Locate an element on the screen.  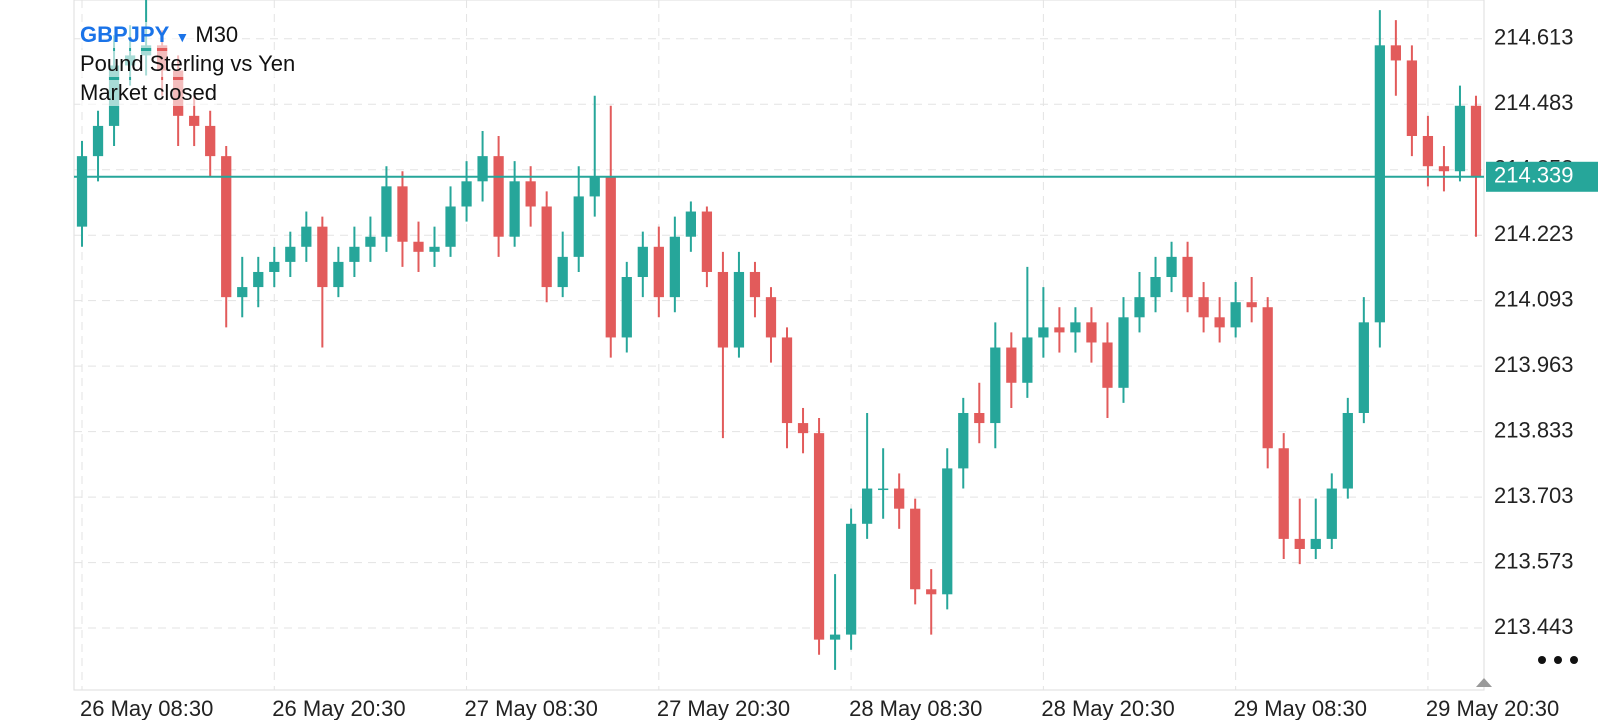
symbol: GBPJPY is located at coordinates (125, 34).